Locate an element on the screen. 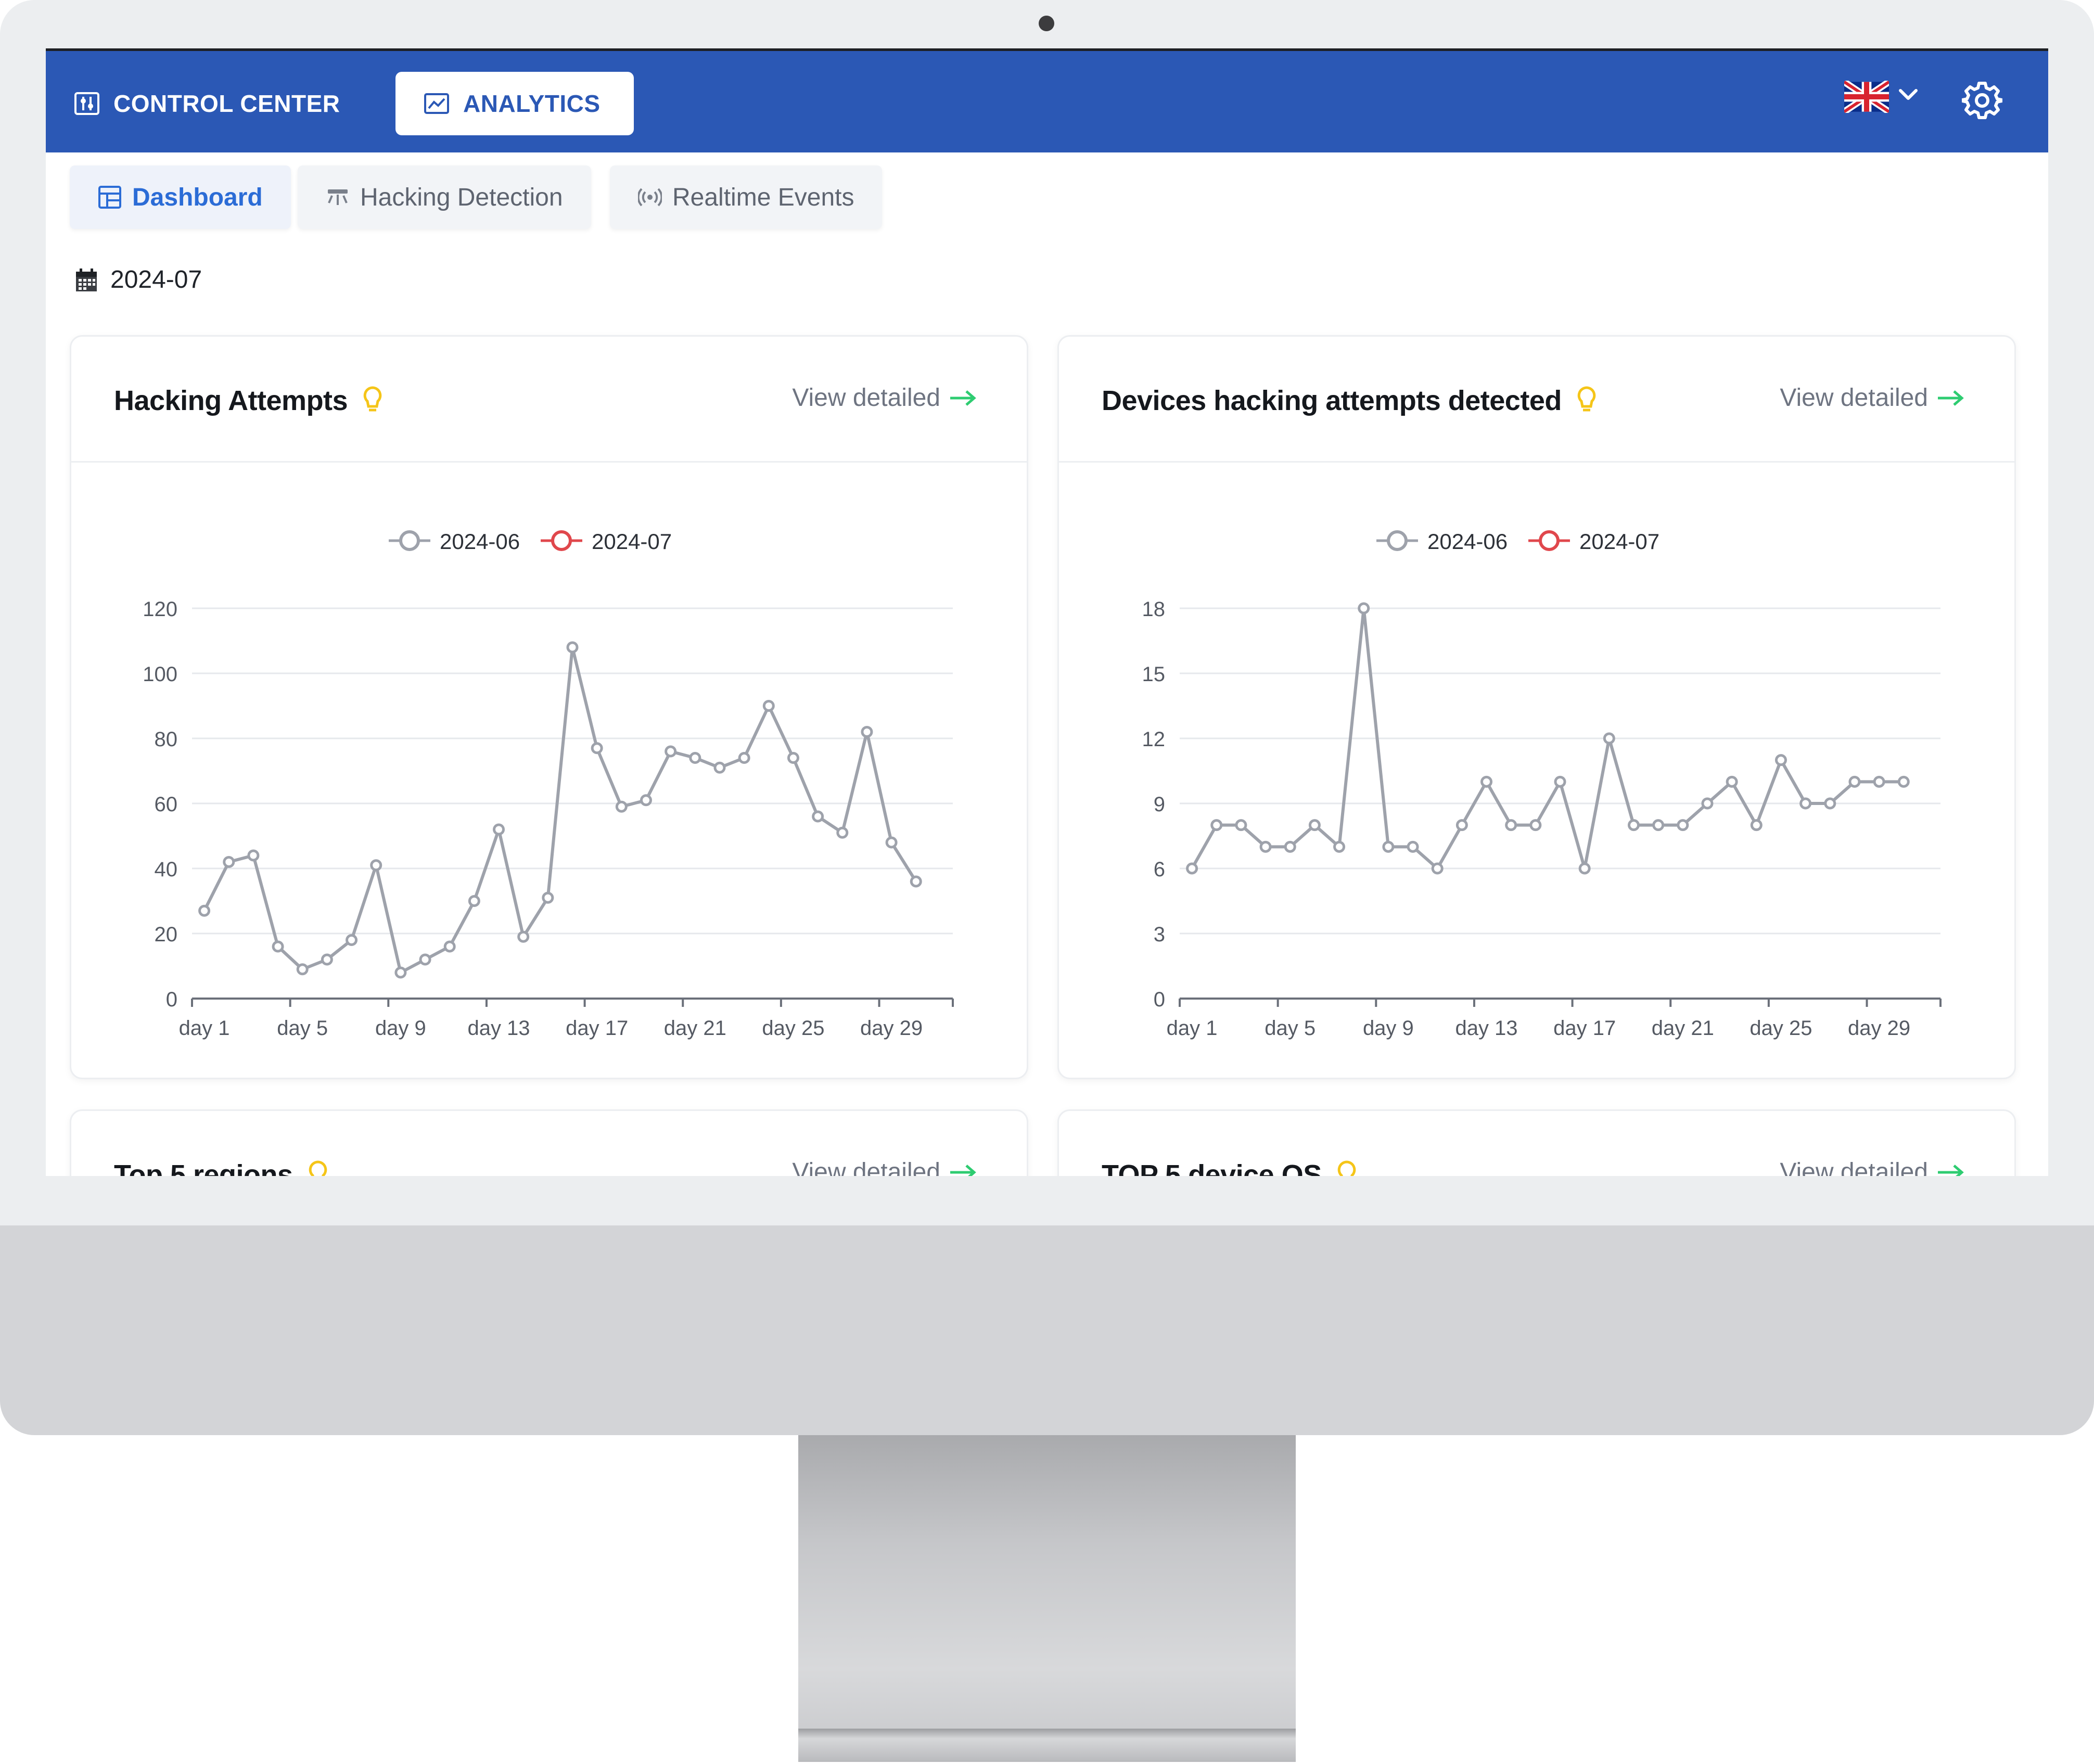 The width and height of the screenshot is (2094, 1764). arrow-right-icon is located at coordinates (963, 398).